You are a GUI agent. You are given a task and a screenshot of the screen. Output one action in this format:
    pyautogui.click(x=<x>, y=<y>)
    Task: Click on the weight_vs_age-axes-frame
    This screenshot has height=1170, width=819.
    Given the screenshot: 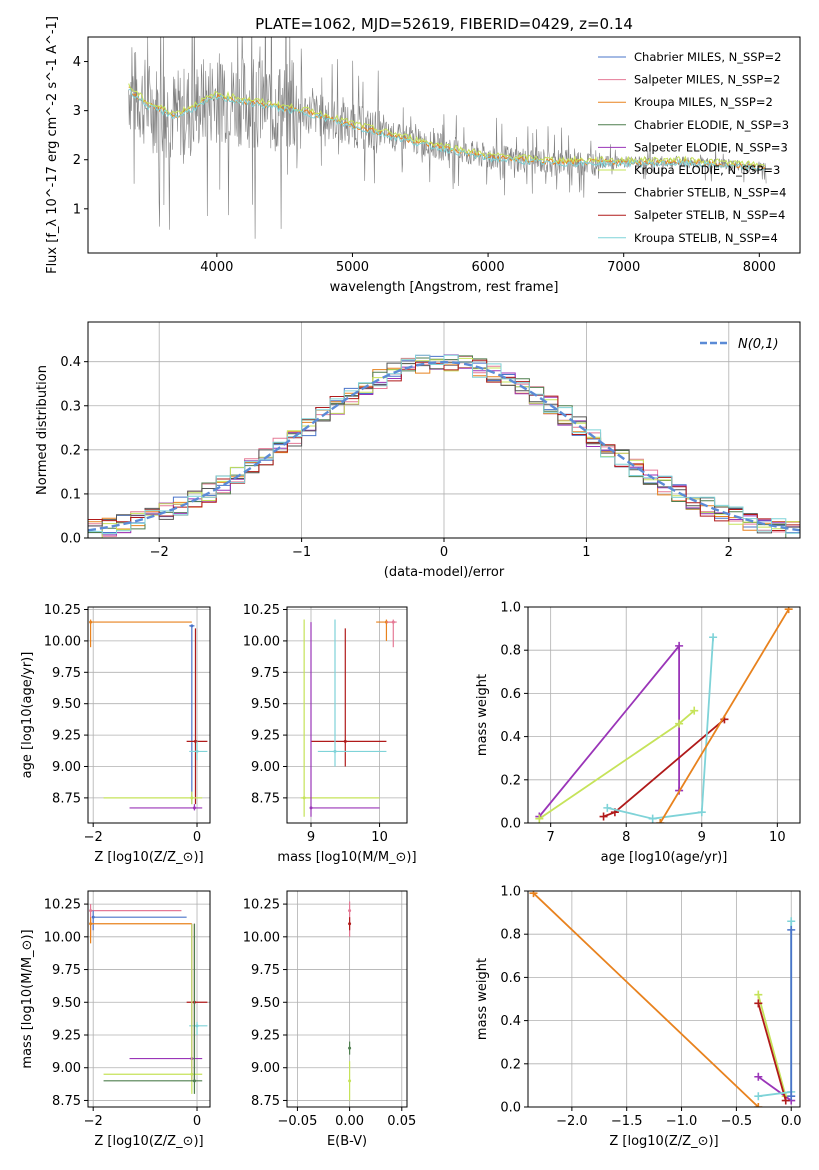 What is the action you would take?
    pyautogui.click(x=664, y=715)
    